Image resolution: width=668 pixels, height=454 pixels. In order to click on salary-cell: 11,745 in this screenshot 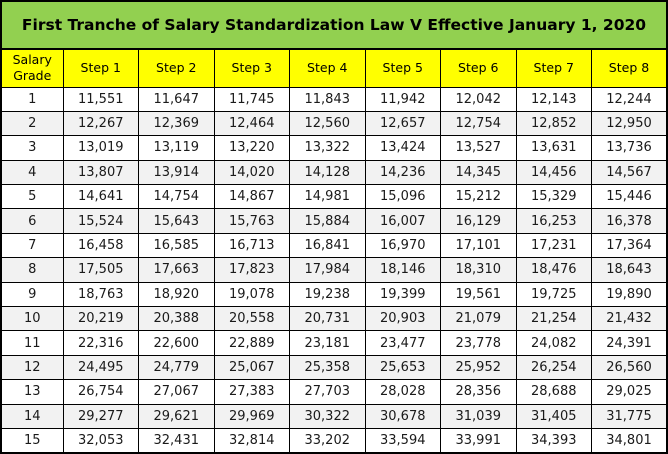, I will do `click(251, 99)`.